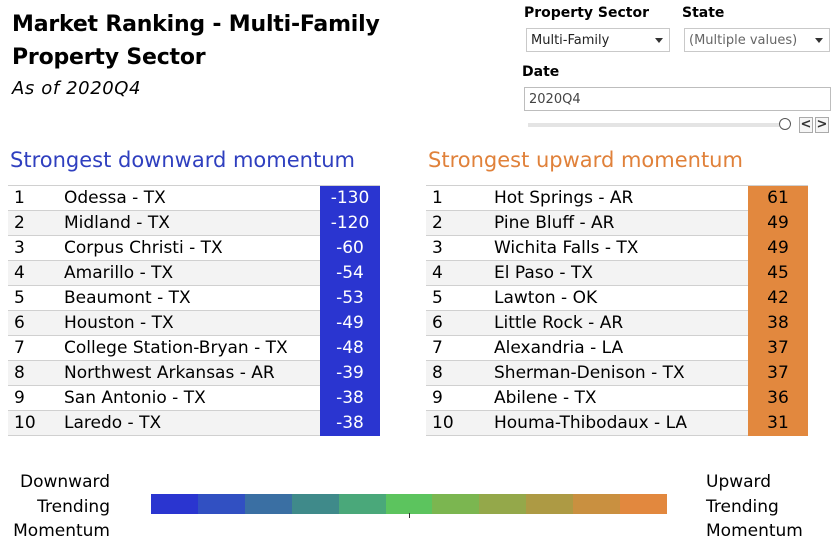 Image resolution: width=840 pixels, height=551 pixels. Describe the element at coordinates (754, 531) in the screenshot. I see `legend-line: Momentum` at that location.